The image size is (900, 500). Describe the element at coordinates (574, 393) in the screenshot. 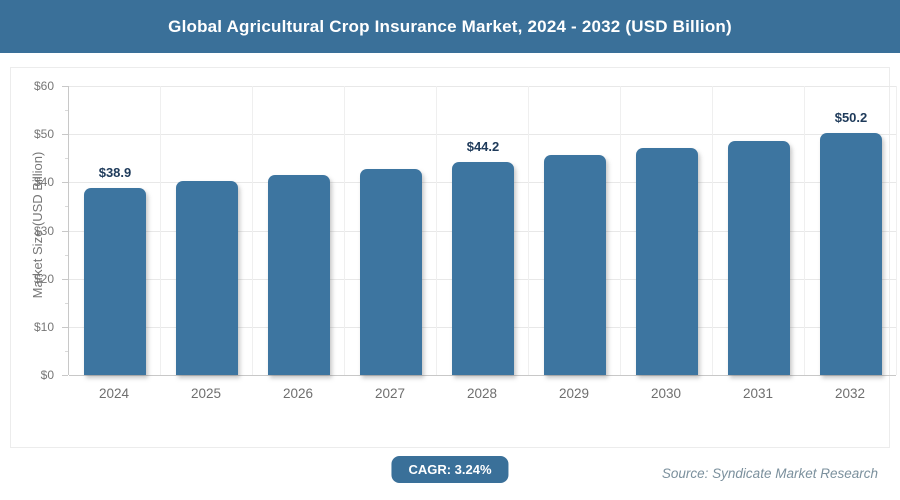

I see `x-tick-label: 2029` at that location.